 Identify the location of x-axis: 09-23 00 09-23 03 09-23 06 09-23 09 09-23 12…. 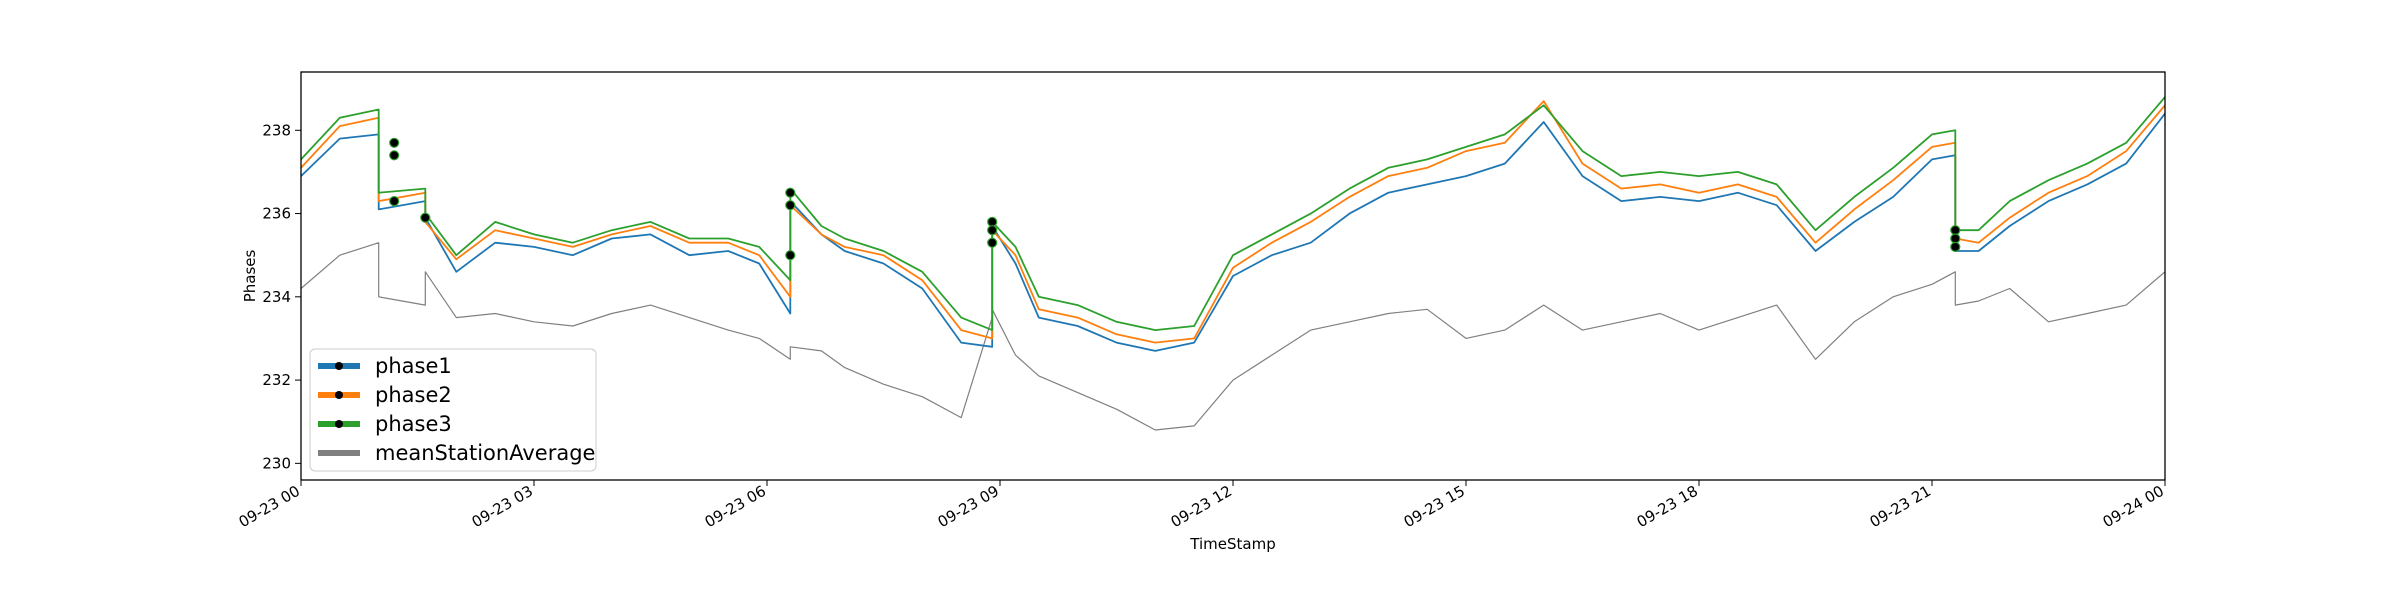
(1201, 505).